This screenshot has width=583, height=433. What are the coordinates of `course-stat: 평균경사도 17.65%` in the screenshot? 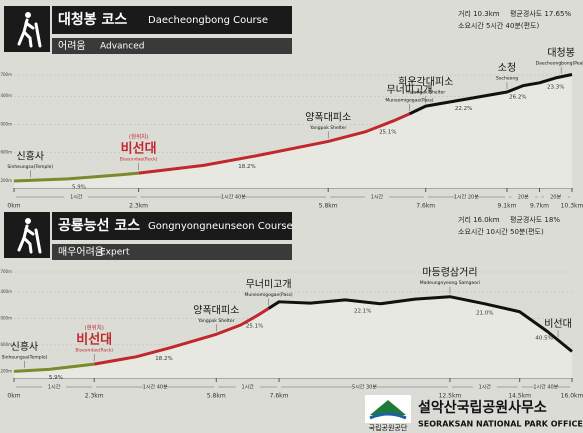 It's located at (540, 13).